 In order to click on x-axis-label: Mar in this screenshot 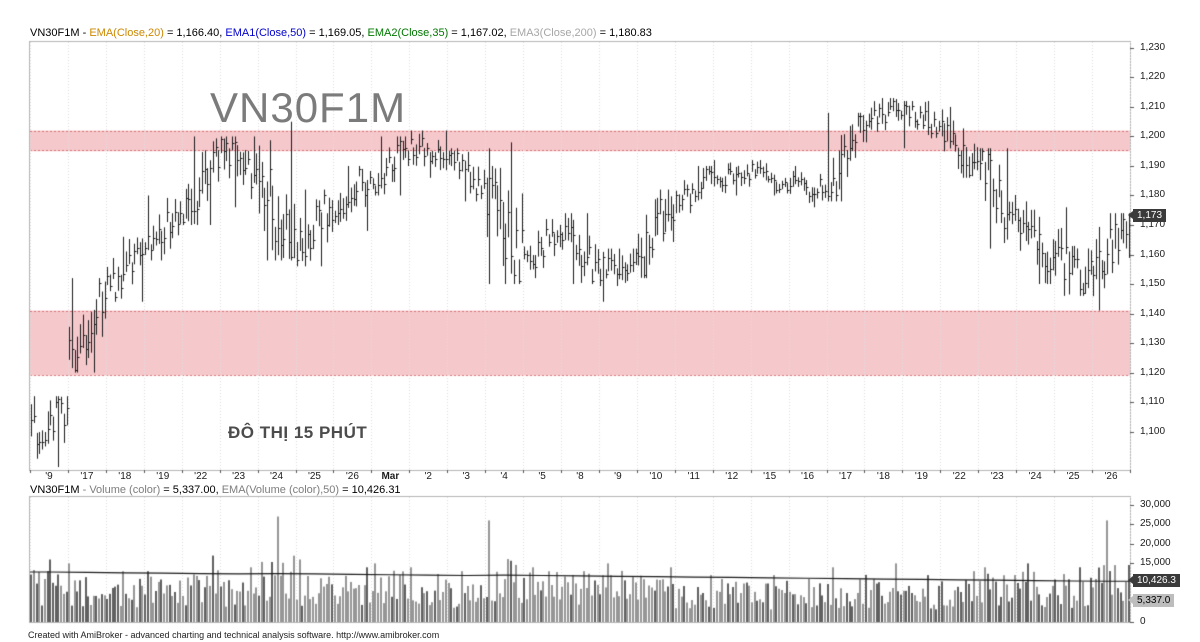, I will do `click(390, 476)`.